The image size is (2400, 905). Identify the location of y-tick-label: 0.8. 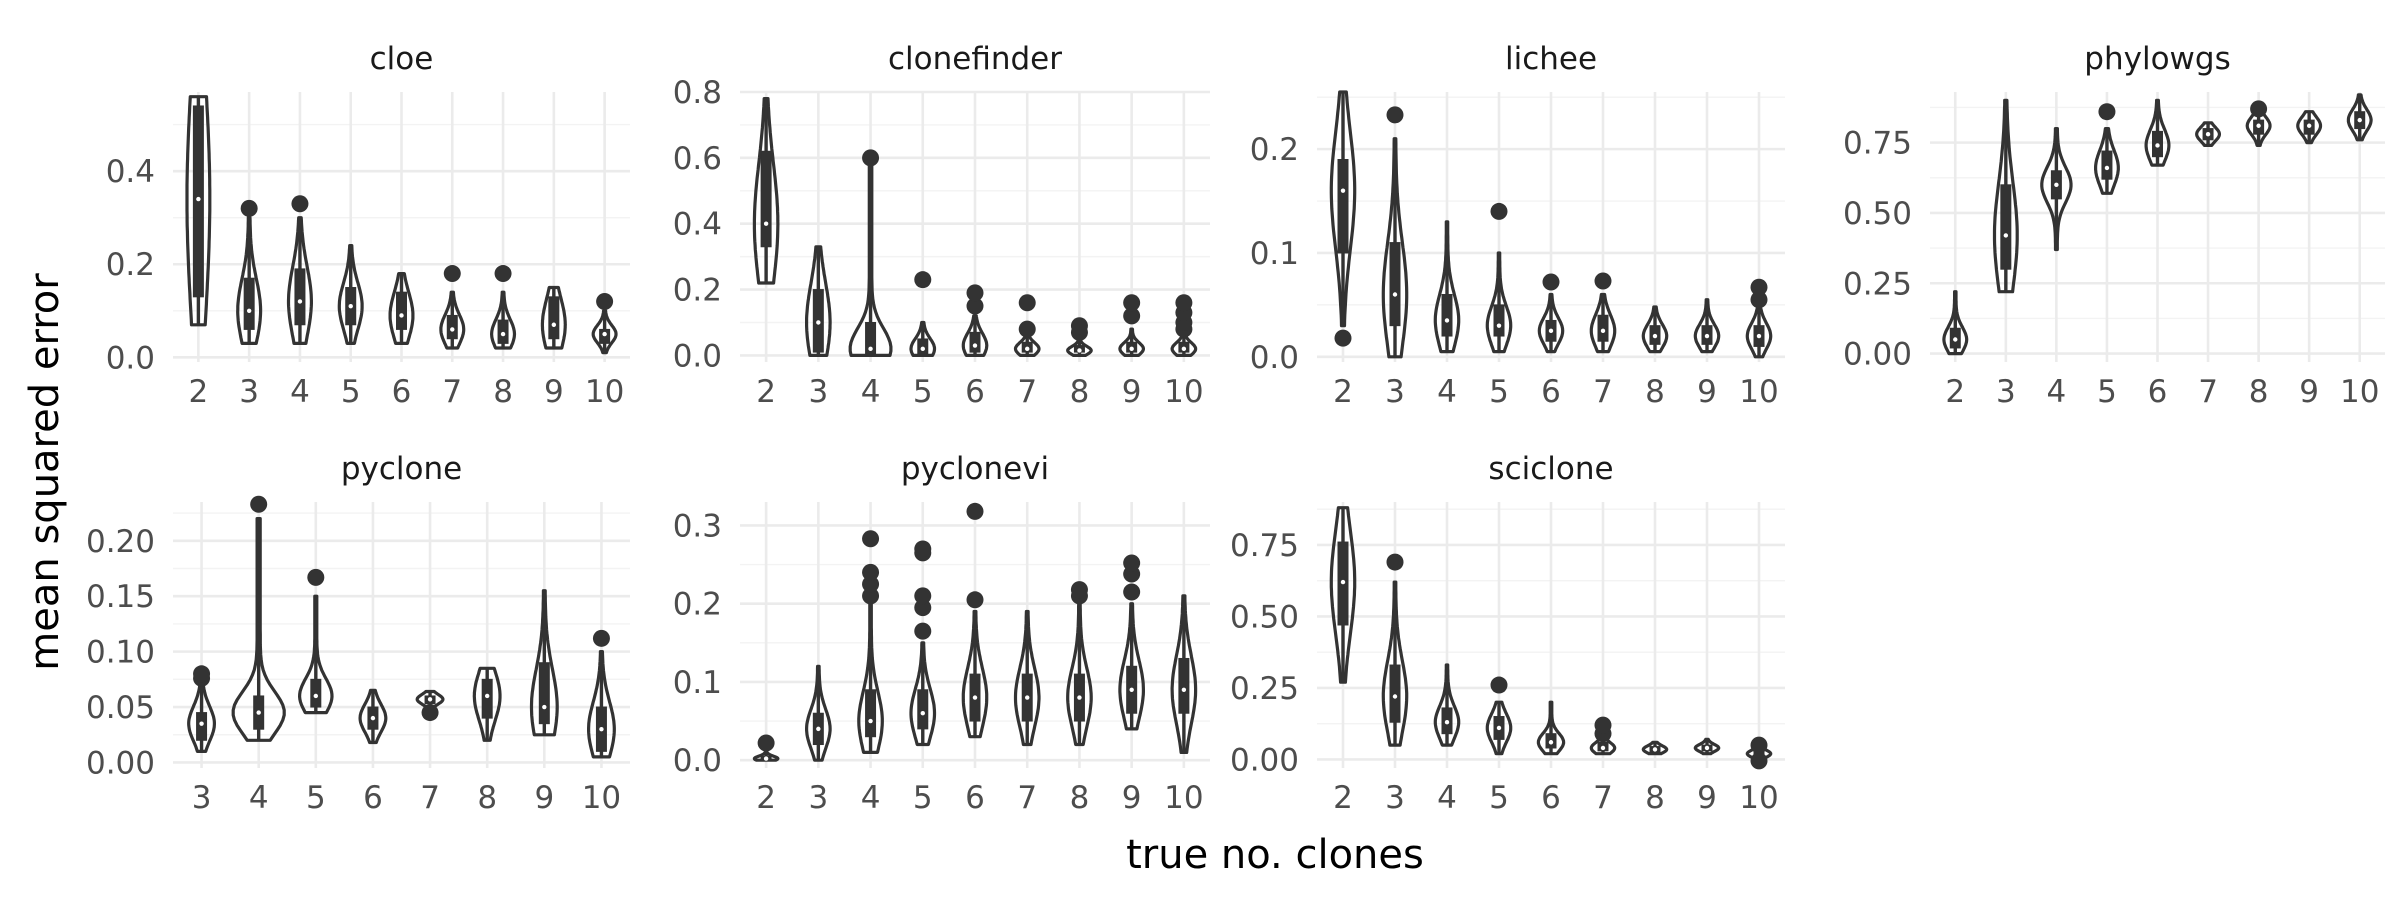
(697, 93).